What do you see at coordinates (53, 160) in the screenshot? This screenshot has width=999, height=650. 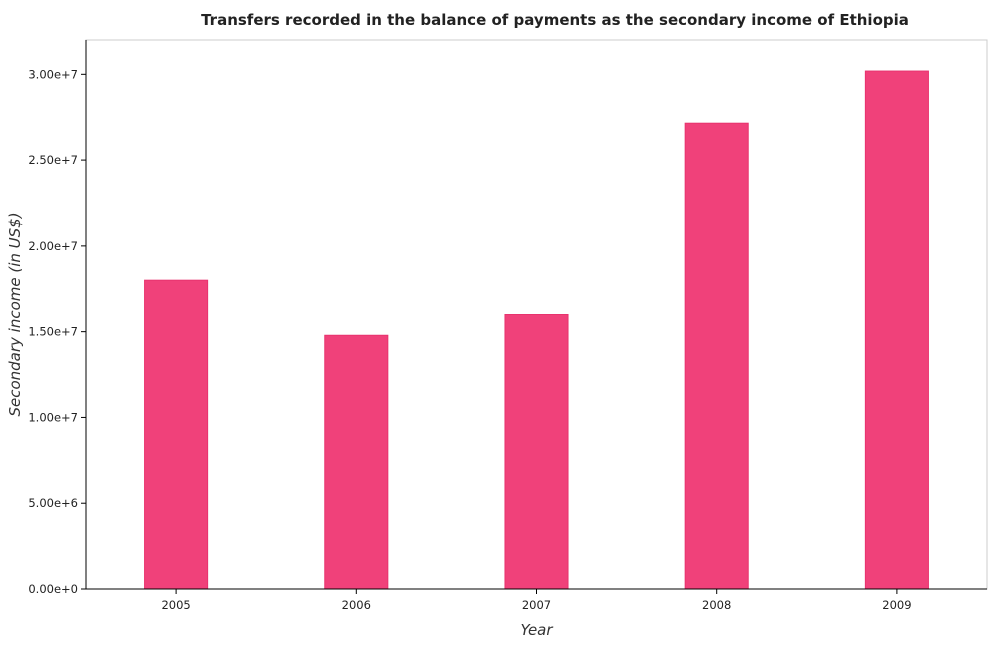 I see `y-tick-label: 2.50e+7` at bounding box center [53, 160].